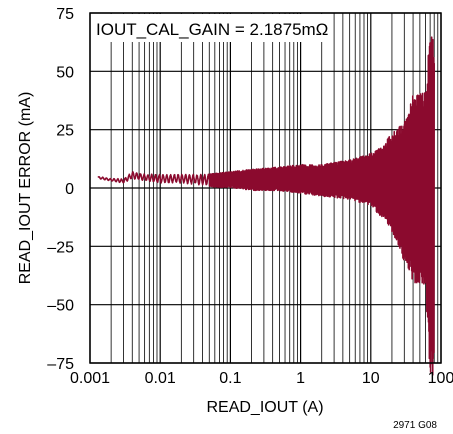 The width and height of the screenshot is (453, 434). What do you see at coordinates (60, 364) in the screenshot?
I see `y-tick-label: –75` at bounding box center [60, 364].